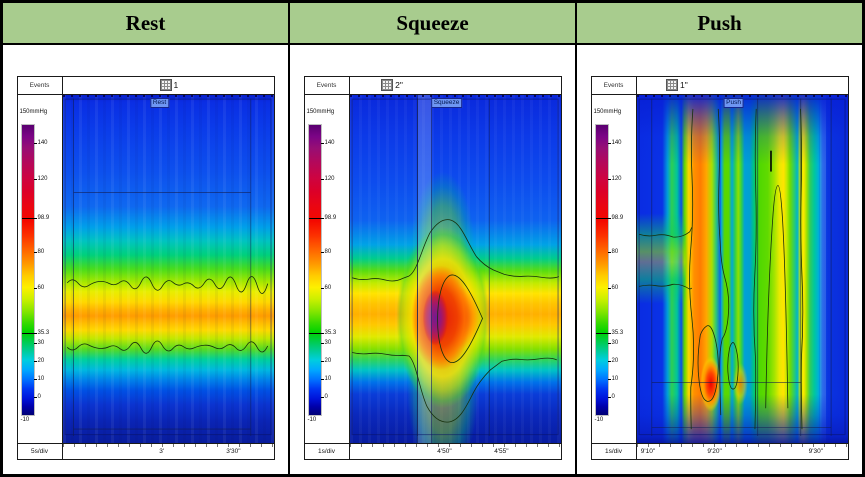 The height and width of the screenshot is (477, 865). Describe the element at coordinates (719, 23) in the screenshot. I see `header-cell-push: Push` at that location.